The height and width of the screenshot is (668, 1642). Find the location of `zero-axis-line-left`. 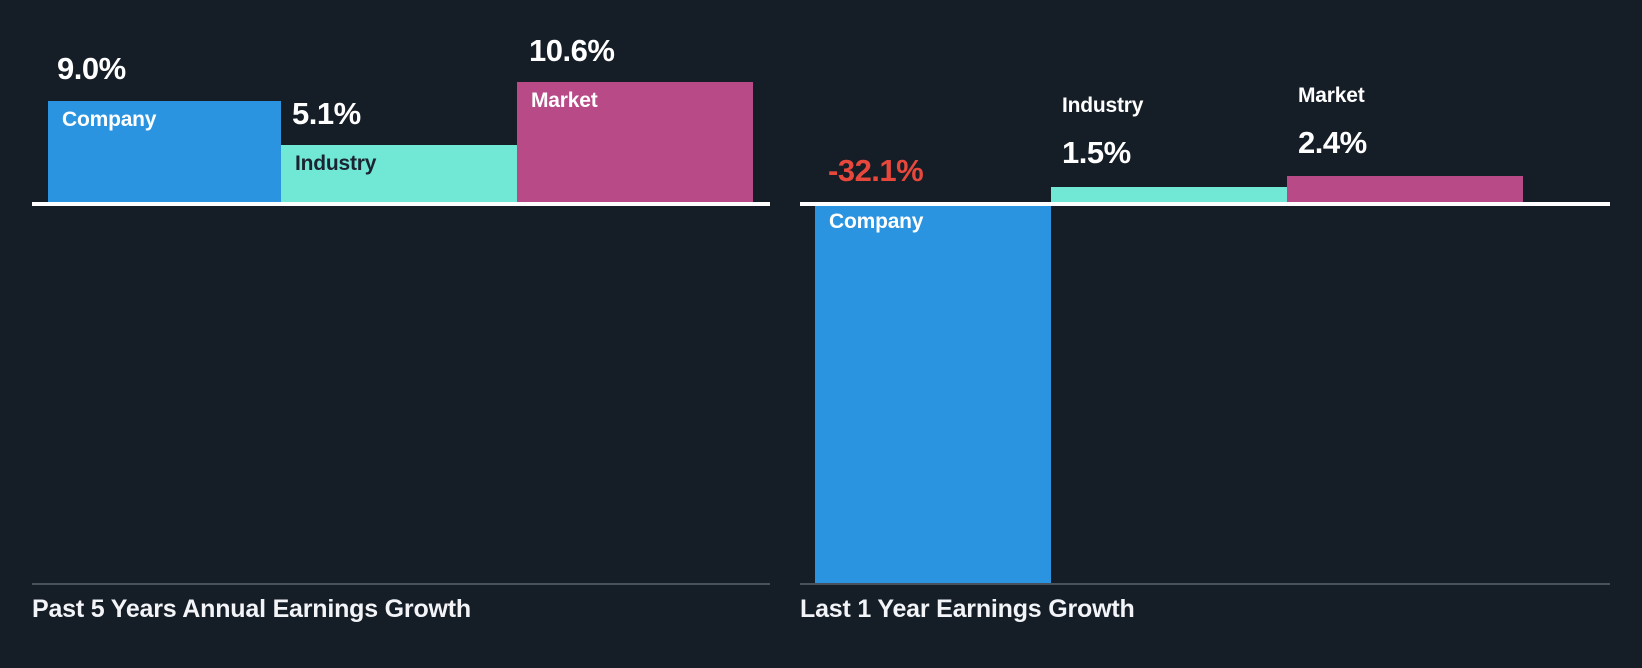

zero-axis-line-left is located at coordinates (401, 204).